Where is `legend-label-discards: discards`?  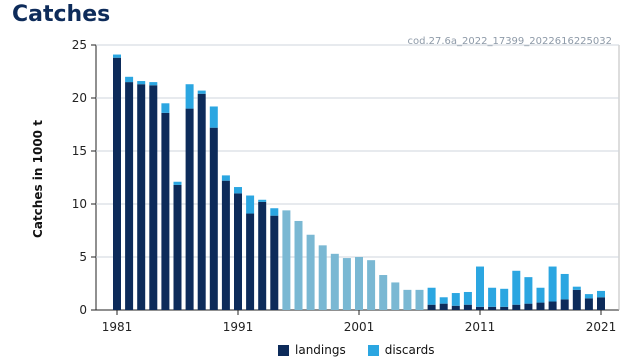
legend-label-discards: discards is located at coordinates (409, 350).